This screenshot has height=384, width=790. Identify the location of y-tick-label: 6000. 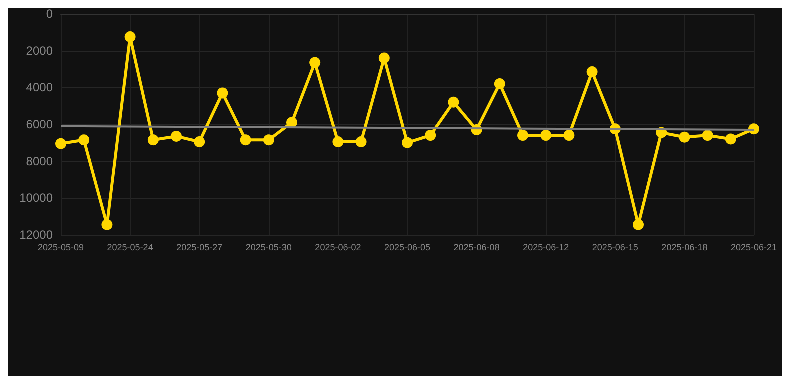
(40, 125).